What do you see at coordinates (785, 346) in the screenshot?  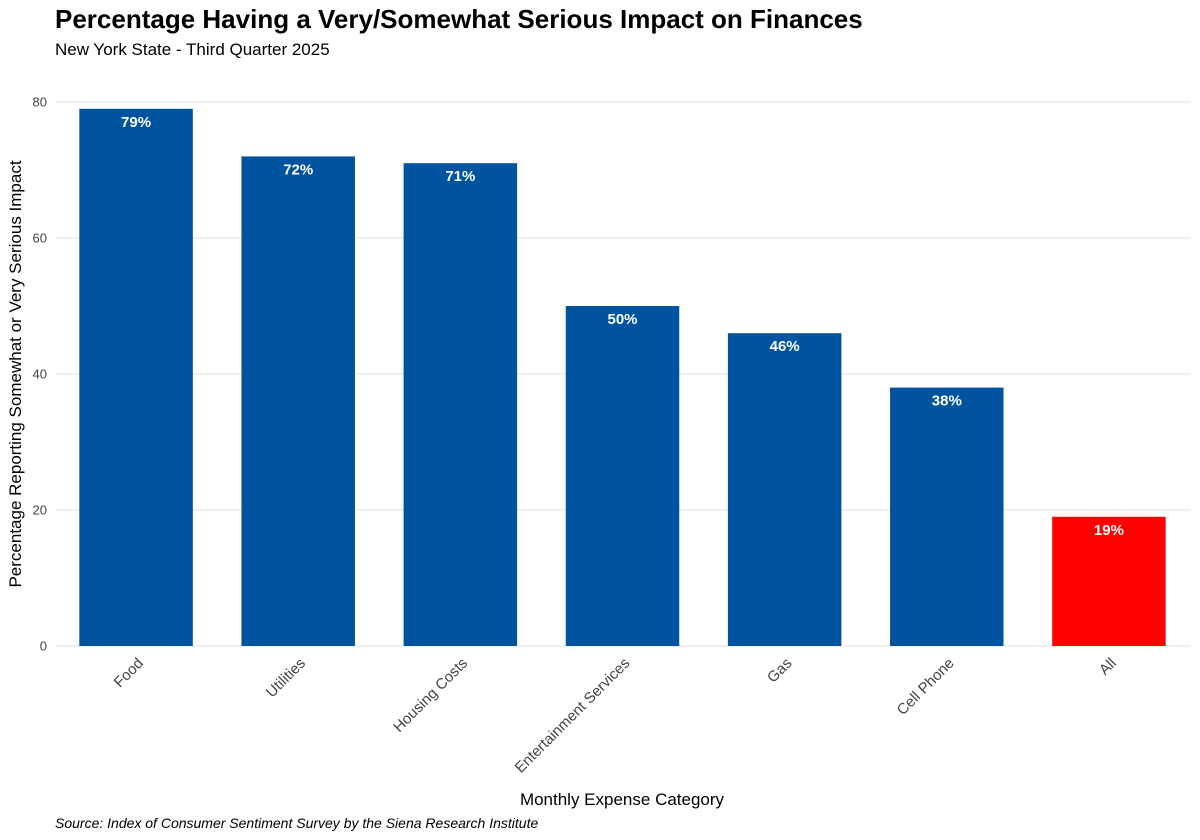 I see `bar-data-label: 46%` at bounding box center [785, 346].